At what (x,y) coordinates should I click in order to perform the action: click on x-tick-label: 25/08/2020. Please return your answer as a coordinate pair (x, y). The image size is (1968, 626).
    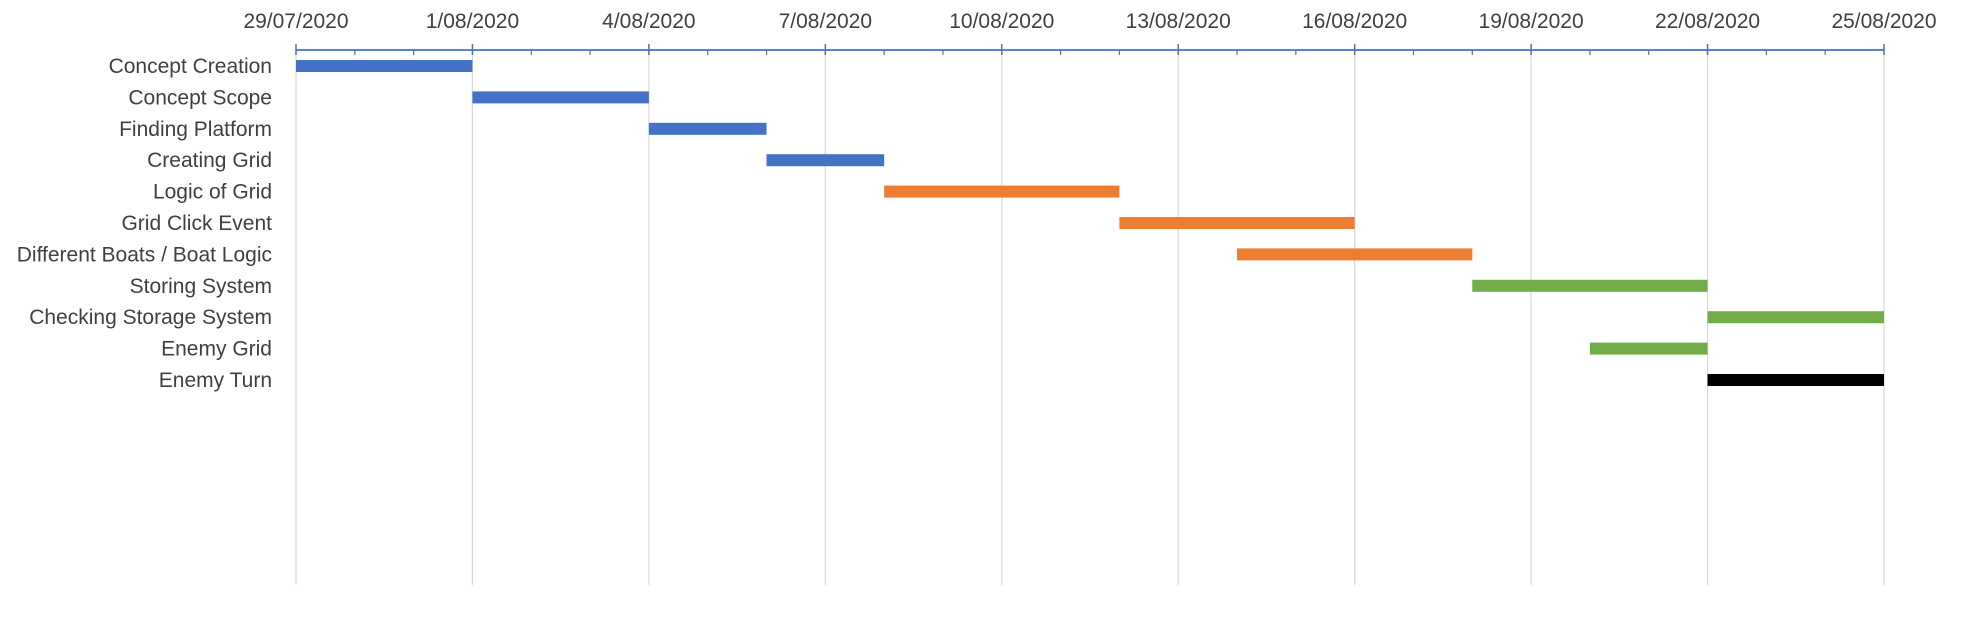
    Looking at the image, I should click on (1883, 21).